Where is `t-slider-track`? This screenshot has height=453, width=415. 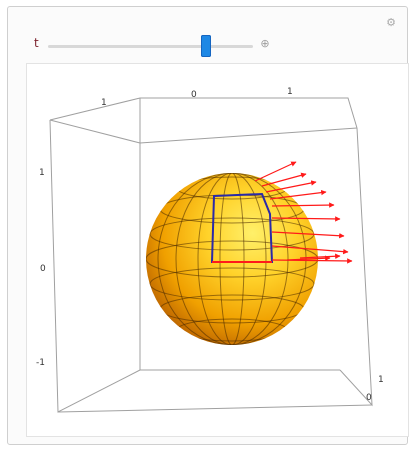
t-slider-track is located at coordinates (150, 46).